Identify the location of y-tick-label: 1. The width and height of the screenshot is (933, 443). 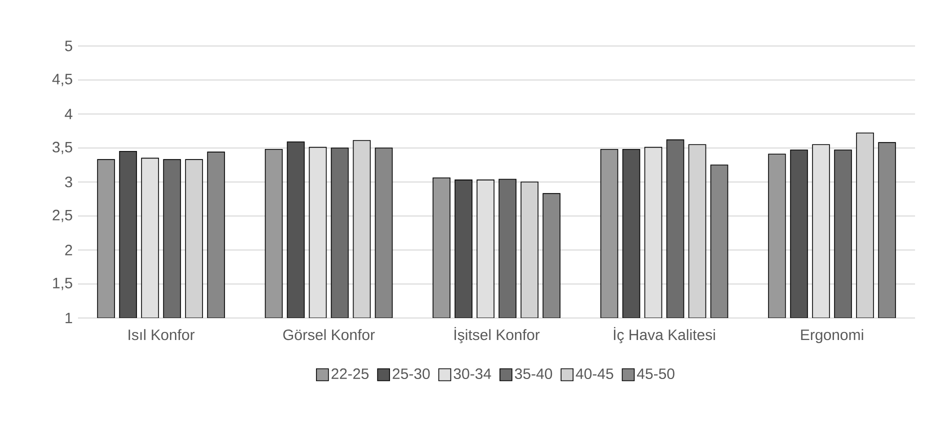
(69, 318).